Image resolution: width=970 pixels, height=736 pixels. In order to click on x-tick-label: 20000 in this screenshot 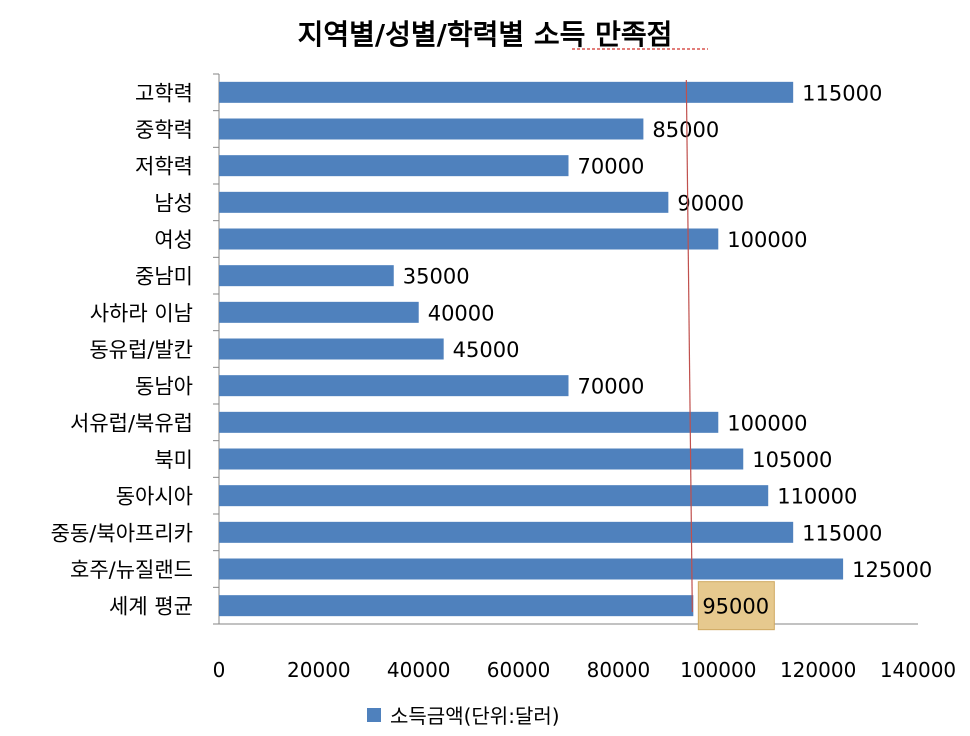, I will do `click(319, 670)`.